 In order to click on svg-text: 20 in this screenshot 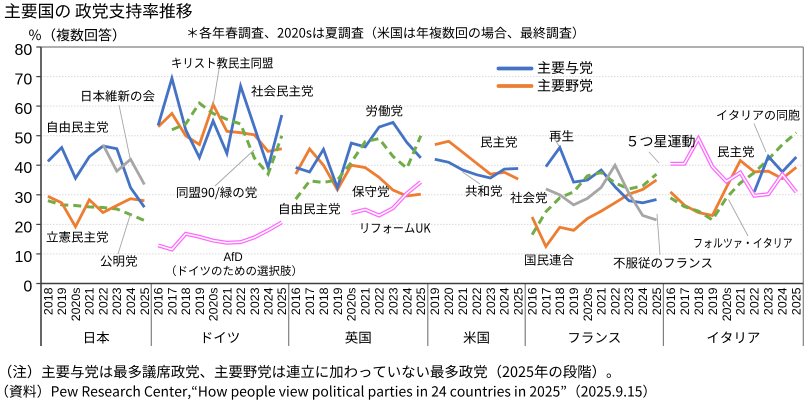, I will do `click(24, 227)`.